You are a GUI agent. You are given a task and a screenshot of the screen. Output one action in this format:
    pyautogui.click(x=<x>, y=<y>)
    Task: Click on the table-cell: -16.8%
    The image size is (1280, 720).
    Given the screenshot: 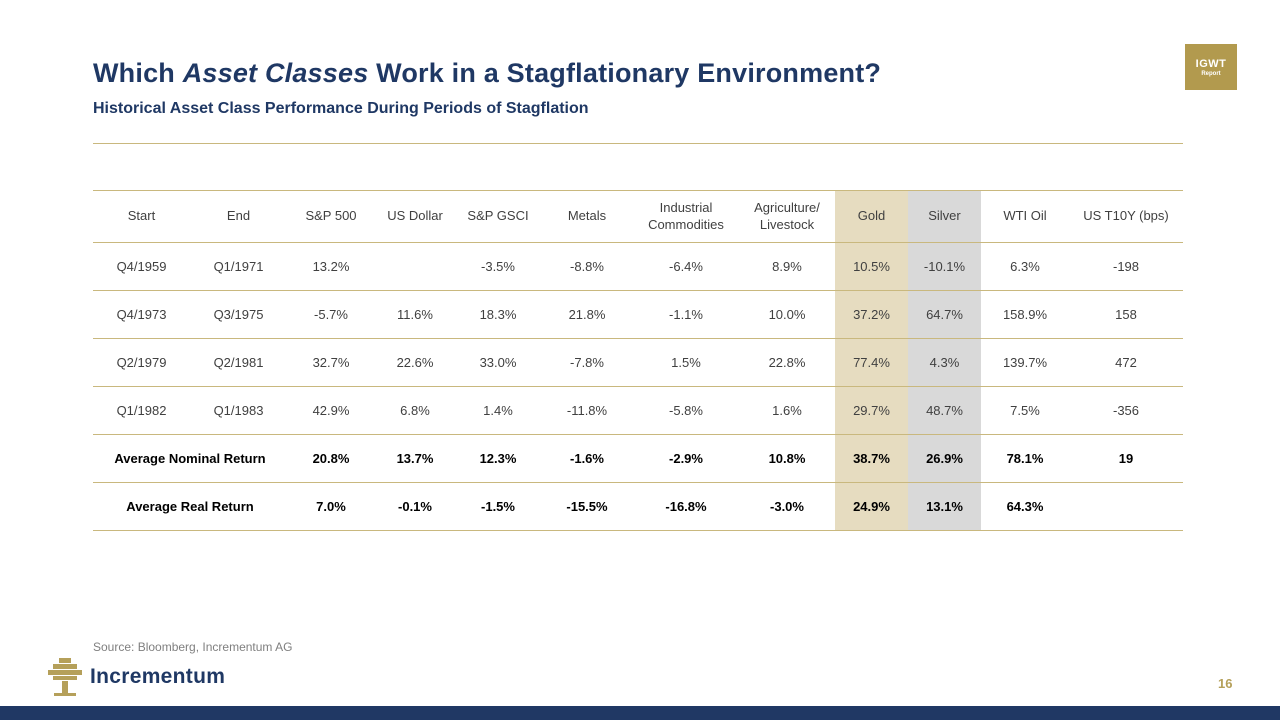 What is the action you would take?
    pyautogui.click(x=686, y=506)
    